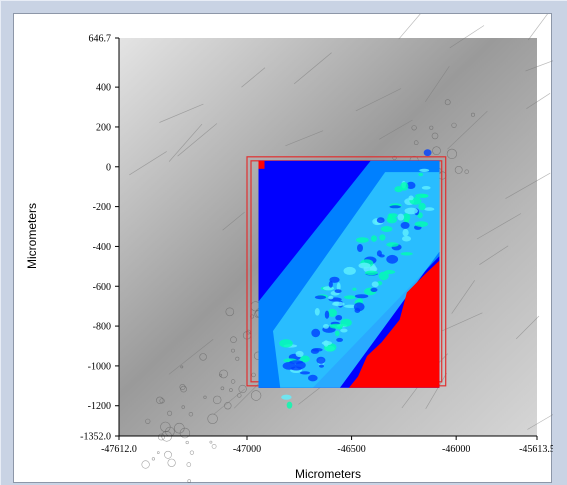 This screenshot has width=567, height=485. I want to click on y-axis-title: Micrometers, so click(32, 236).